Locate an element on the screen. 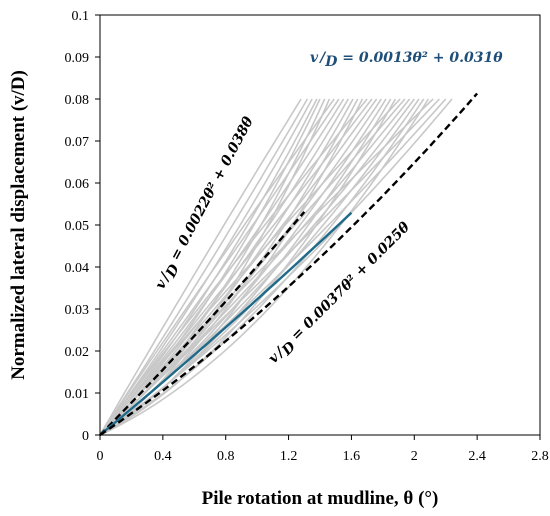 This screenshot has width=550, height=516. y-axis-ticks: 0 0.01 0.02 0.03 0.04 0.05 0.06 0.07 0.08 0.09 0.1 is located at coordinates (82, 226).